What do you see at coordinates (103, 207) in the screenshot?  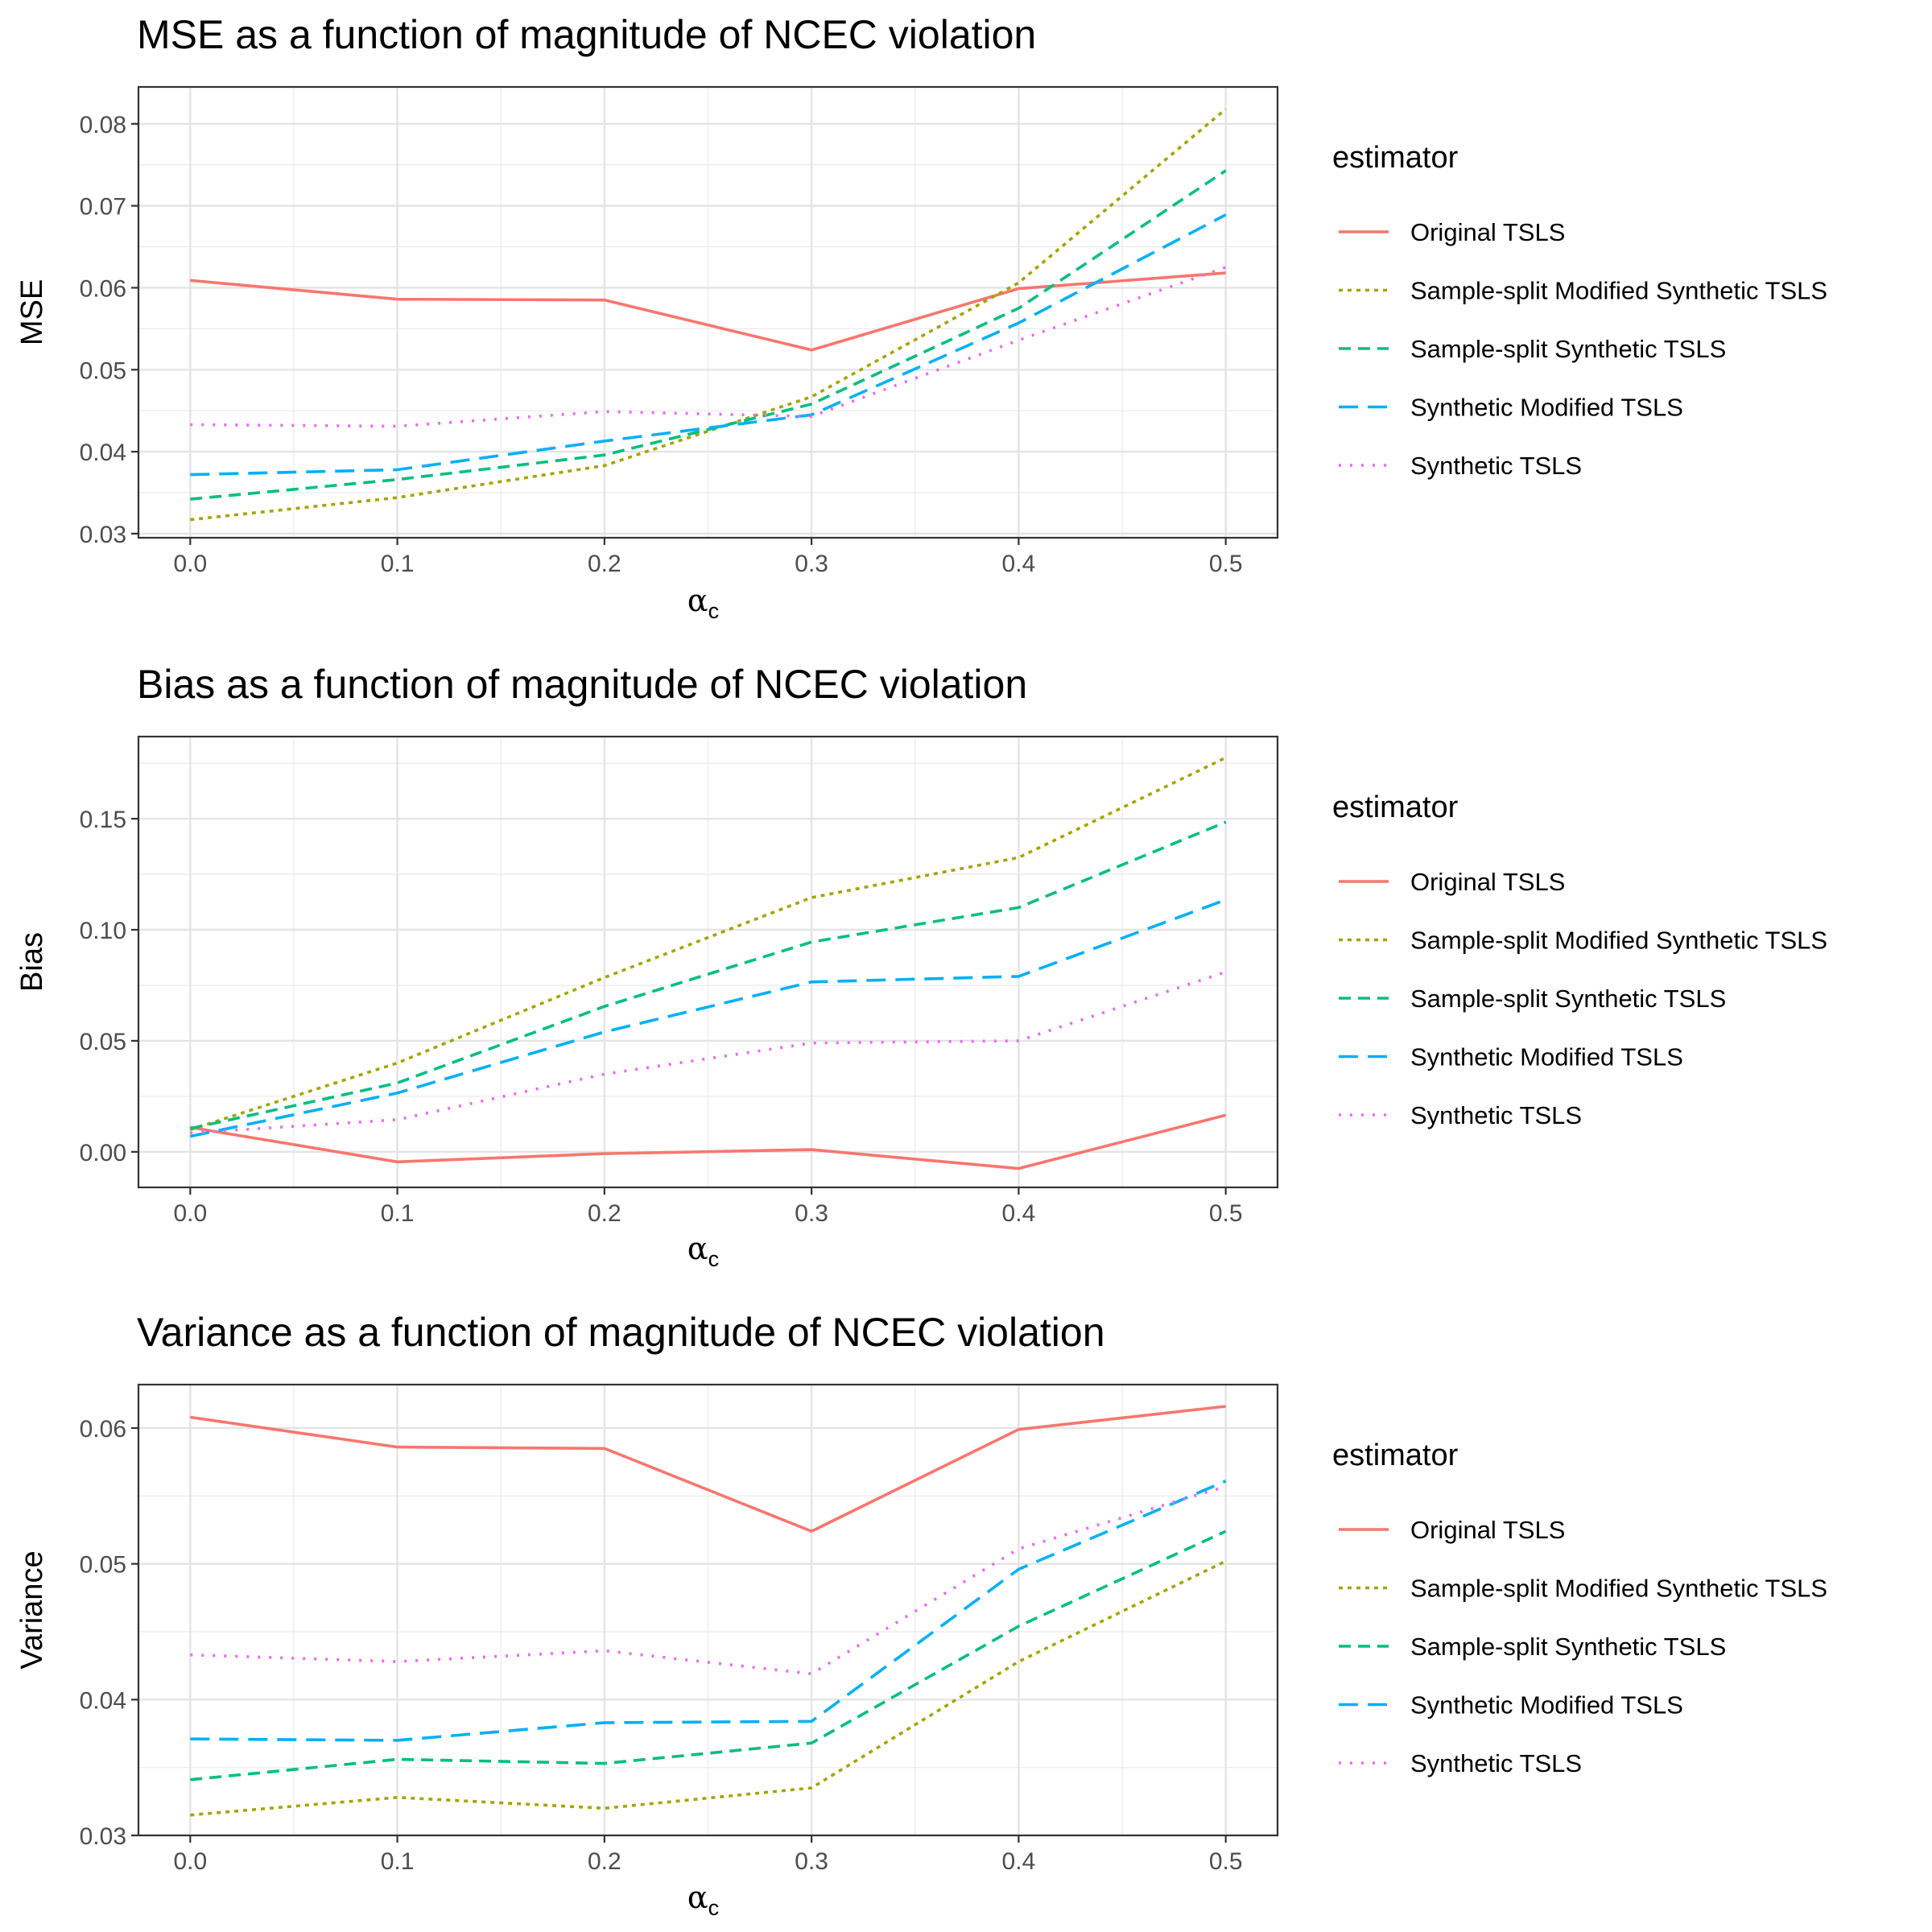 I see `y-tick-label: 0.07` at bounding box center [103, 207].